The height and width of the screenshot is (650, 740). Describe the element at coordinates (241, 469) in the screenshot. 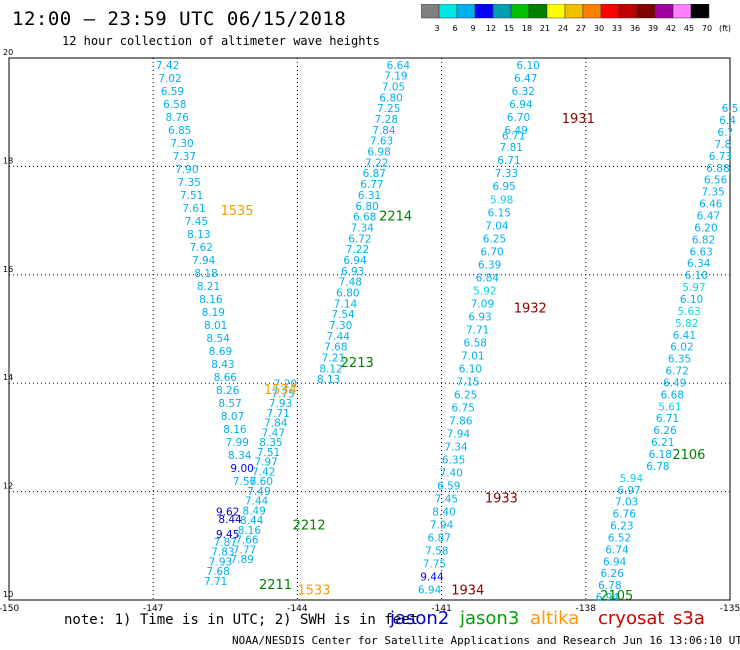

I see `wave-height-value: 9.00` at that location.